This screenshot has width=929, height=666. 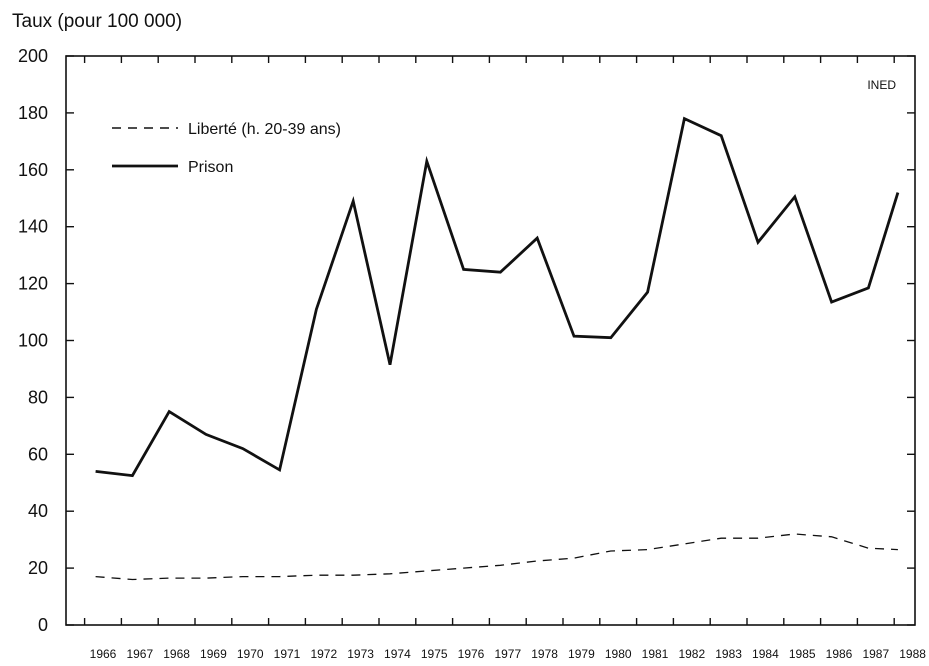 I want to click on x-tick-label-1975: 1975, so click(x=434, y=654).